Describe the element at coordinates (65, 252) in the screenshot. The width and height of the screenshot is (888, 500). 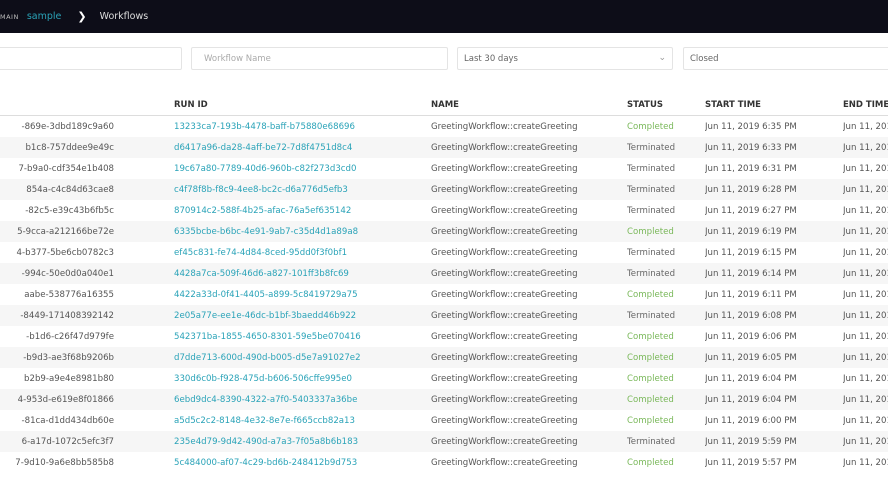
I see `workflow-id-cell: 4-b377-5be6cb0782c3` at that location.